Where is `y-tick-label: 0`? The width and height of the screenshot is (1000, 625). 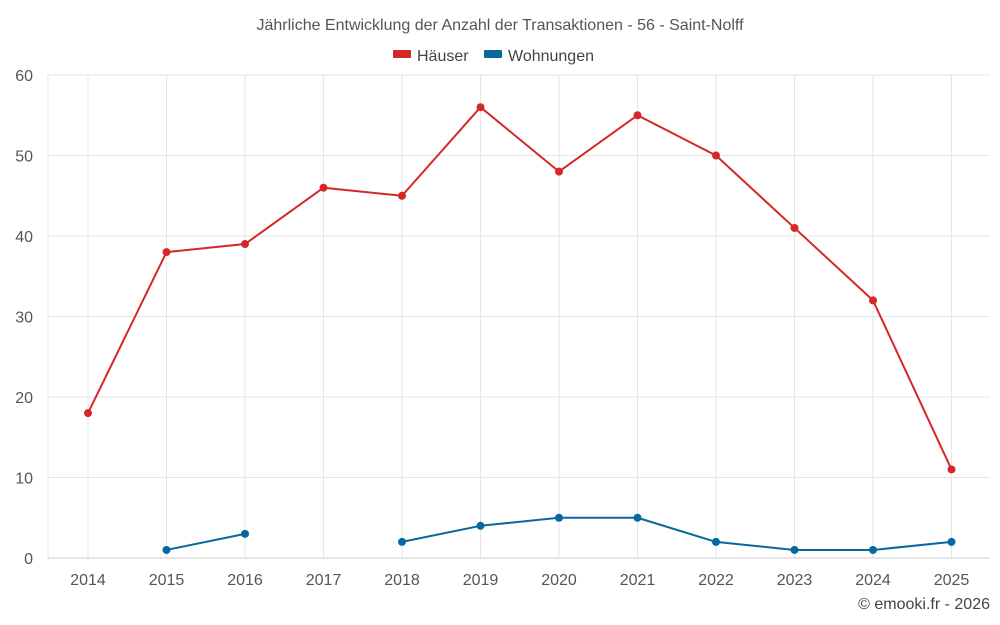
y-tick-label: 0 is located at coordinates (28, 559).